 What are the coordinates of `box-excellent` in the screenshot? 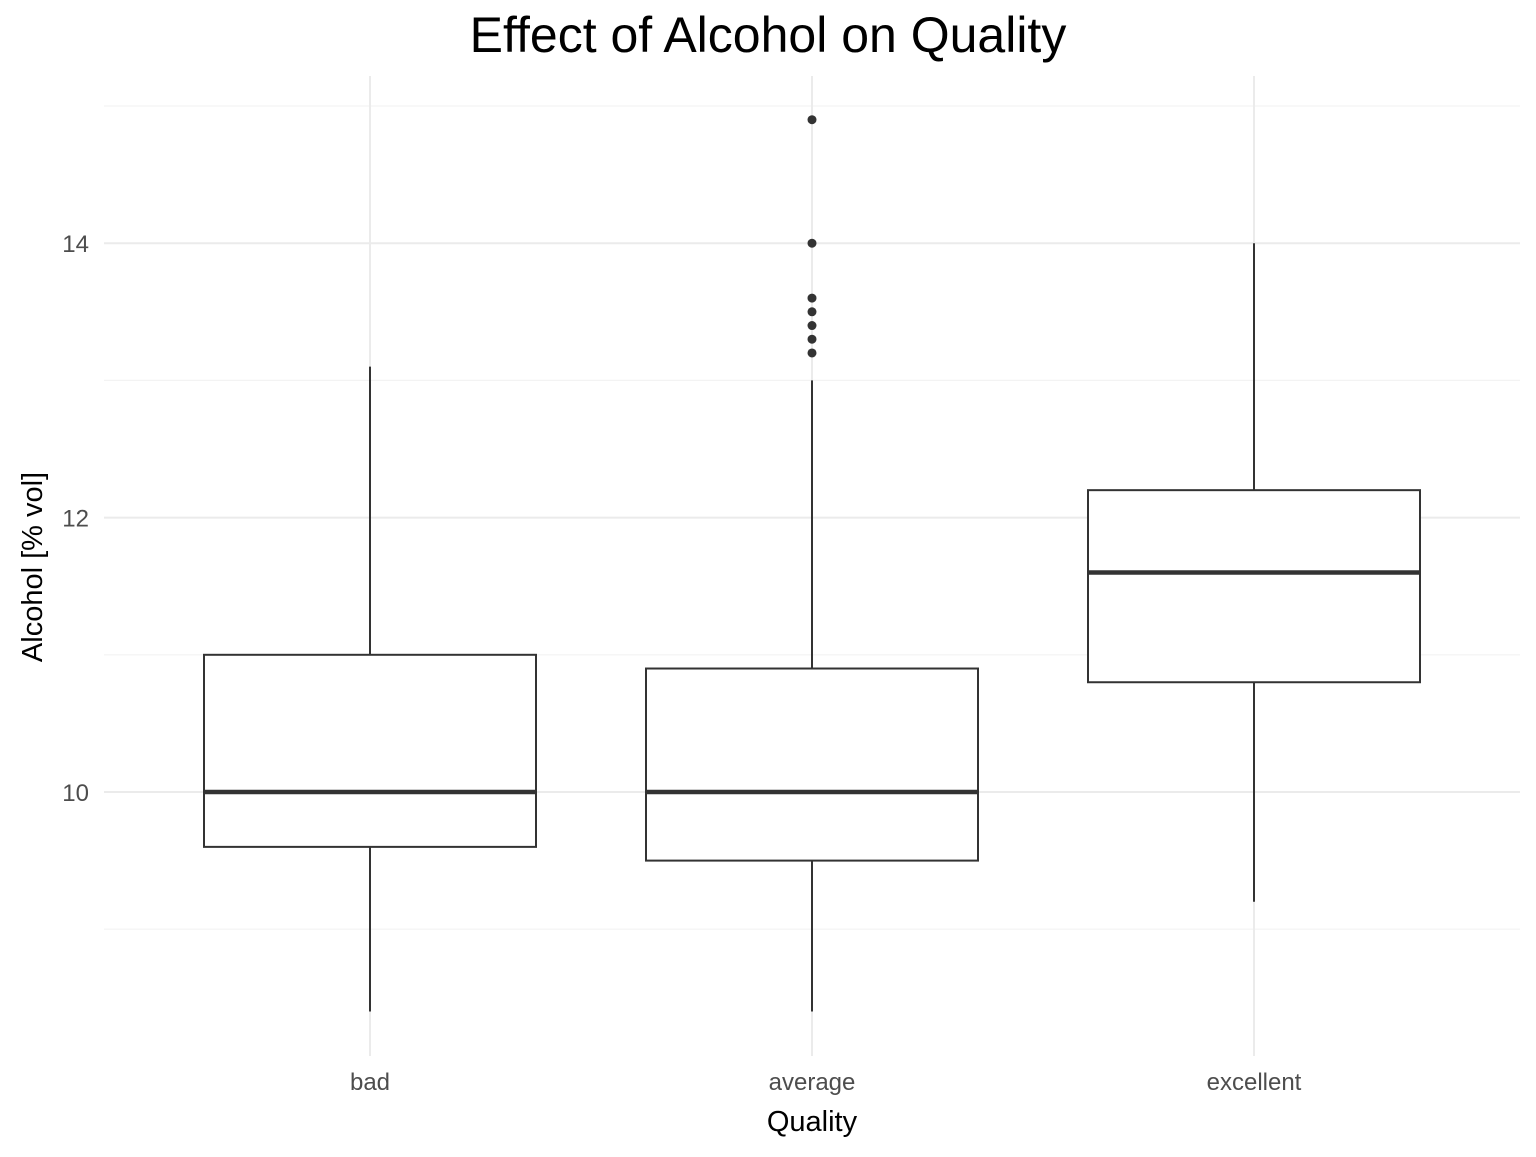 It's located at (1254, 572).